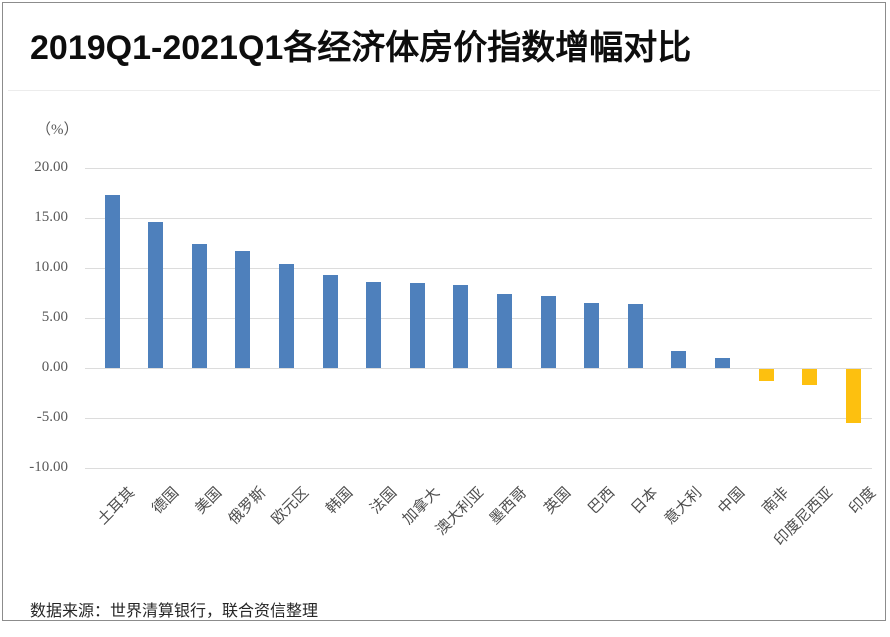 Image resolution: width=890 pixels, height=637 pixels. I want to click on y-axis-tick-label: 5.00, so click(54, 317).